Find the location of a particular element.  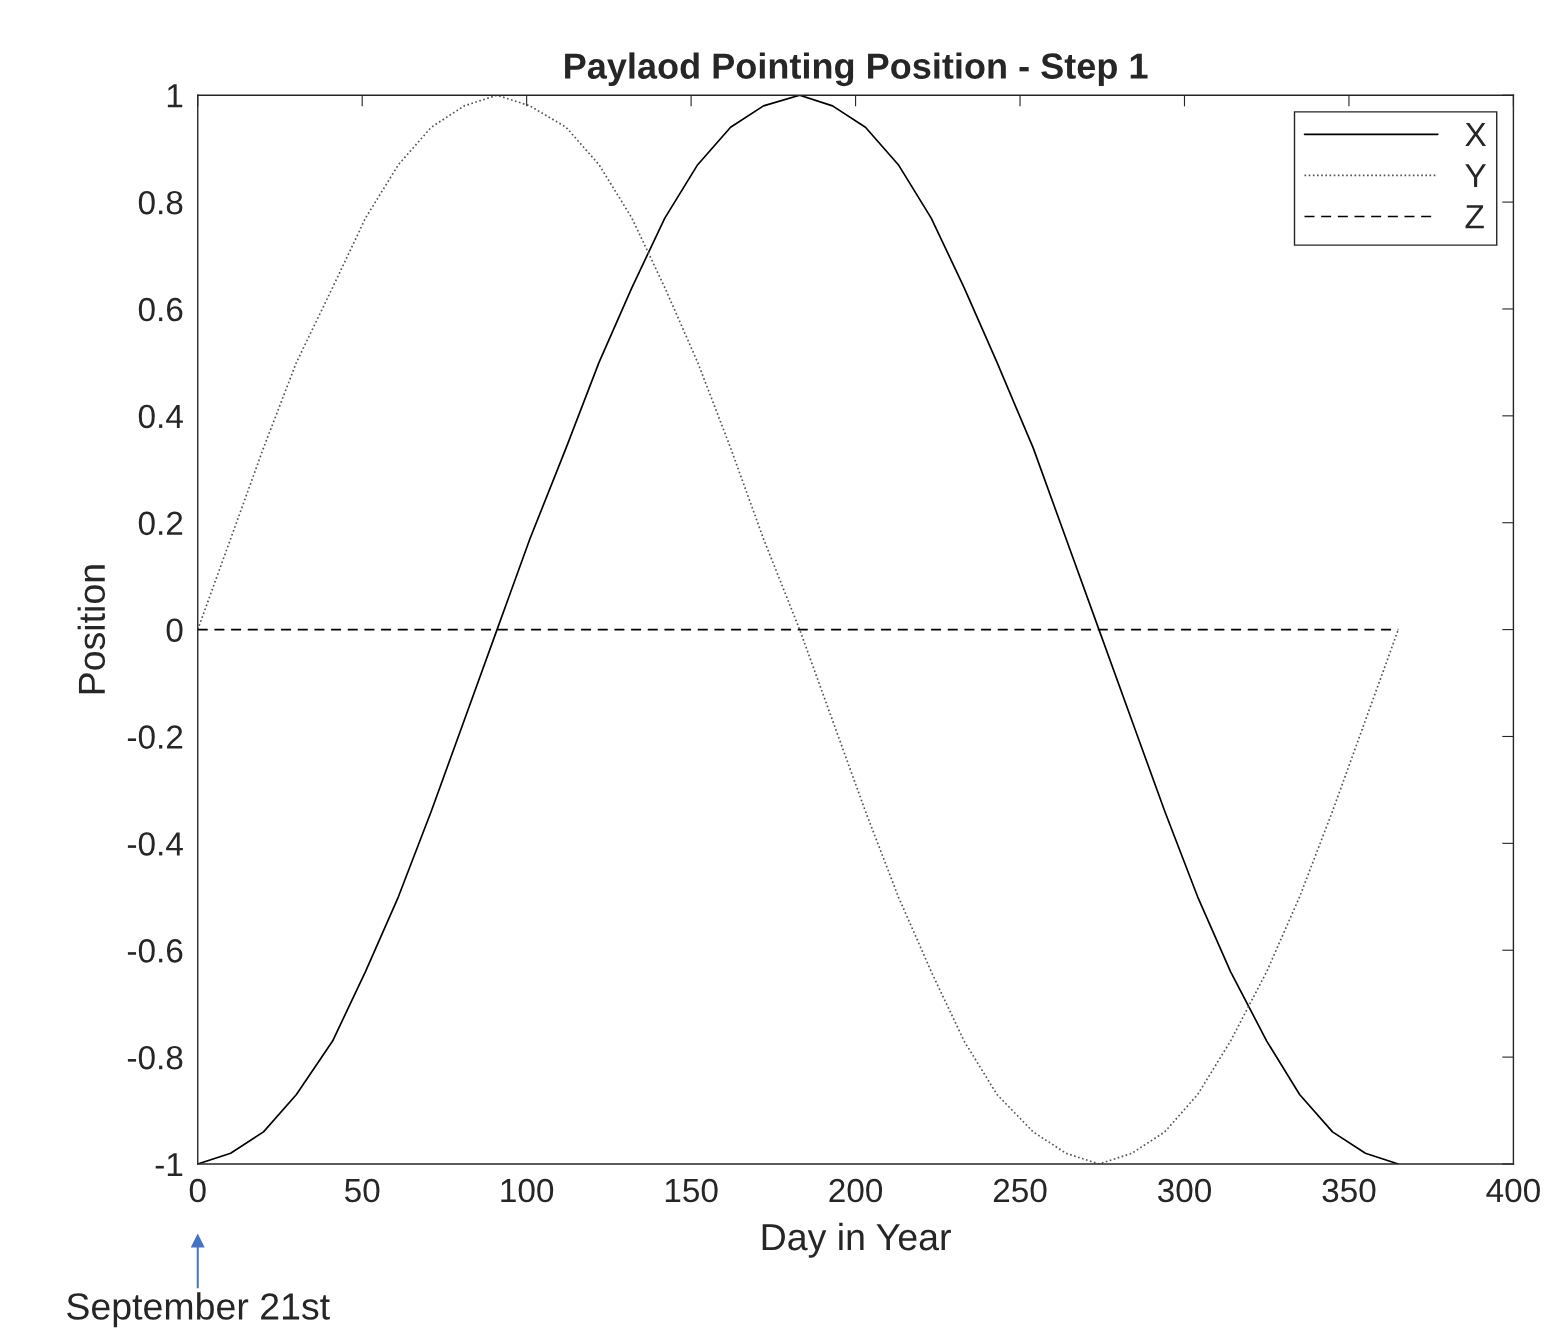

y-tick-label: -1 is located at coordinates (169, 1165).